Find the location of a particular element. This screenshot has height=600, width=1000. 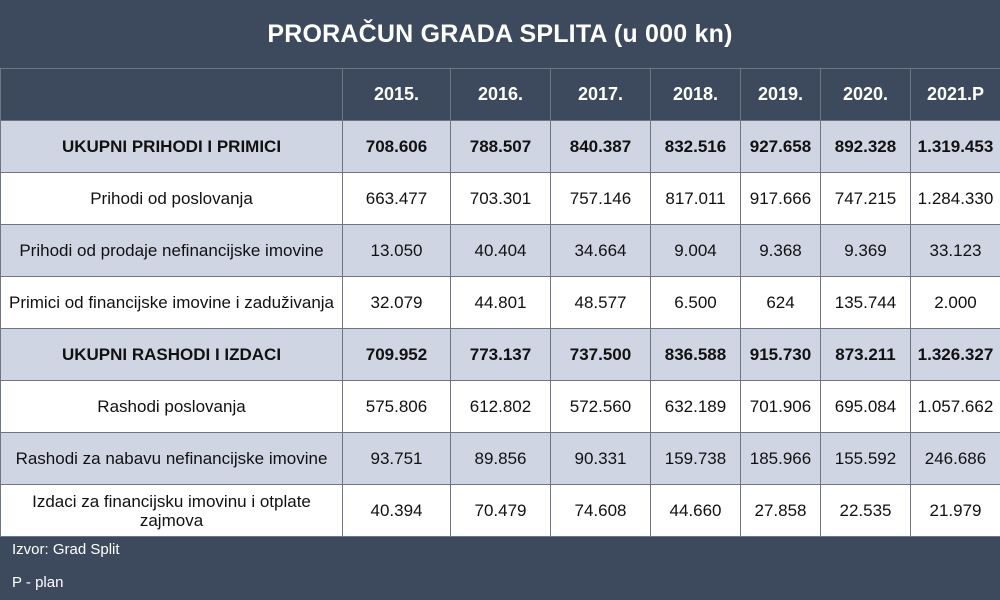

row-label: Prihodi od poslovanja is located at coordinates (171, 198).